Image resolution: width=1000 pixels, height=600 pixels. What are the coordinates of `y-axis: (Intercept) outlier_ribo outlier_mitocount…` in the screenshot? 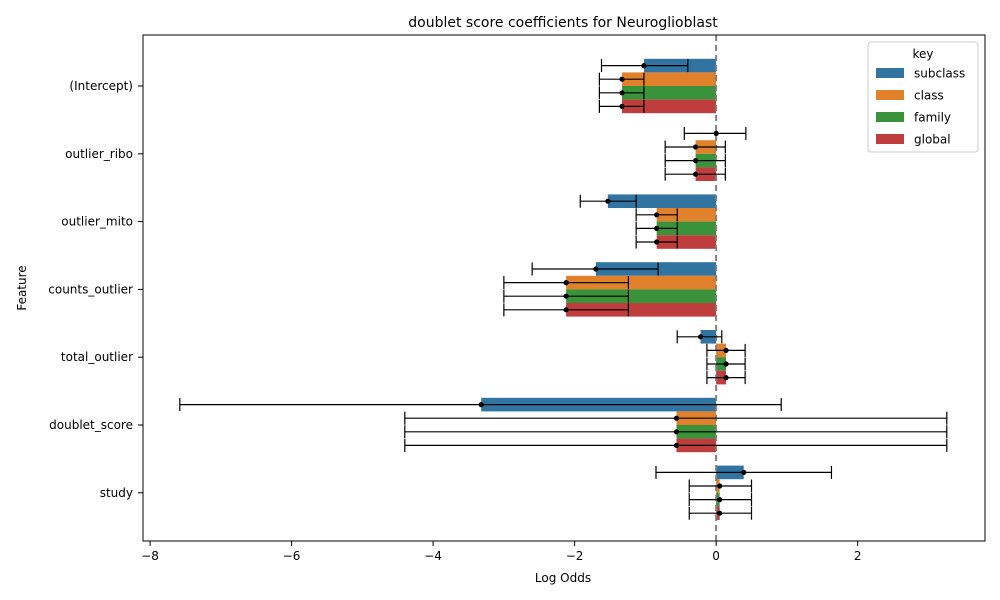 It's located at (95, 289).